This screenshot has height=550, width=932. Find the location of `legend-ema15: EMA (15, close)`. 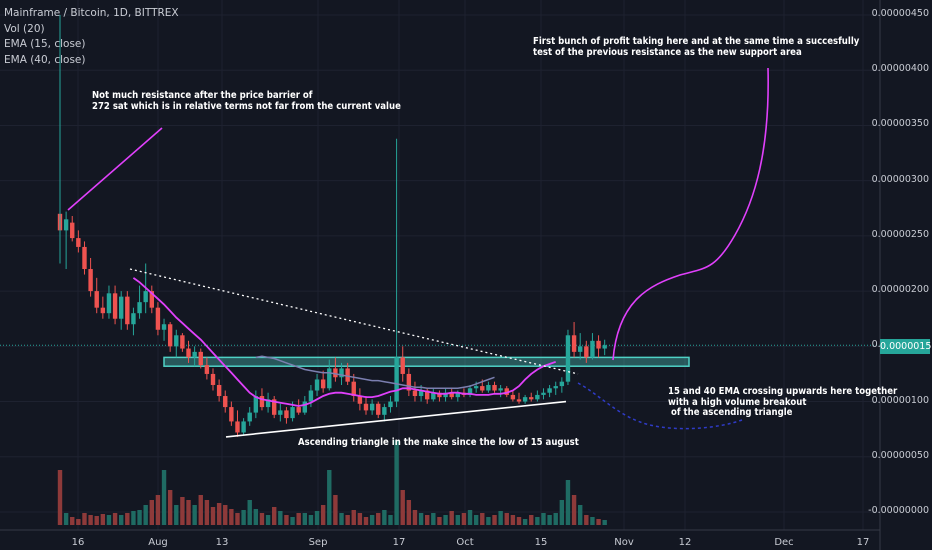

legend-ema15: EMA (15, close) is located at coordinates (45, 44).